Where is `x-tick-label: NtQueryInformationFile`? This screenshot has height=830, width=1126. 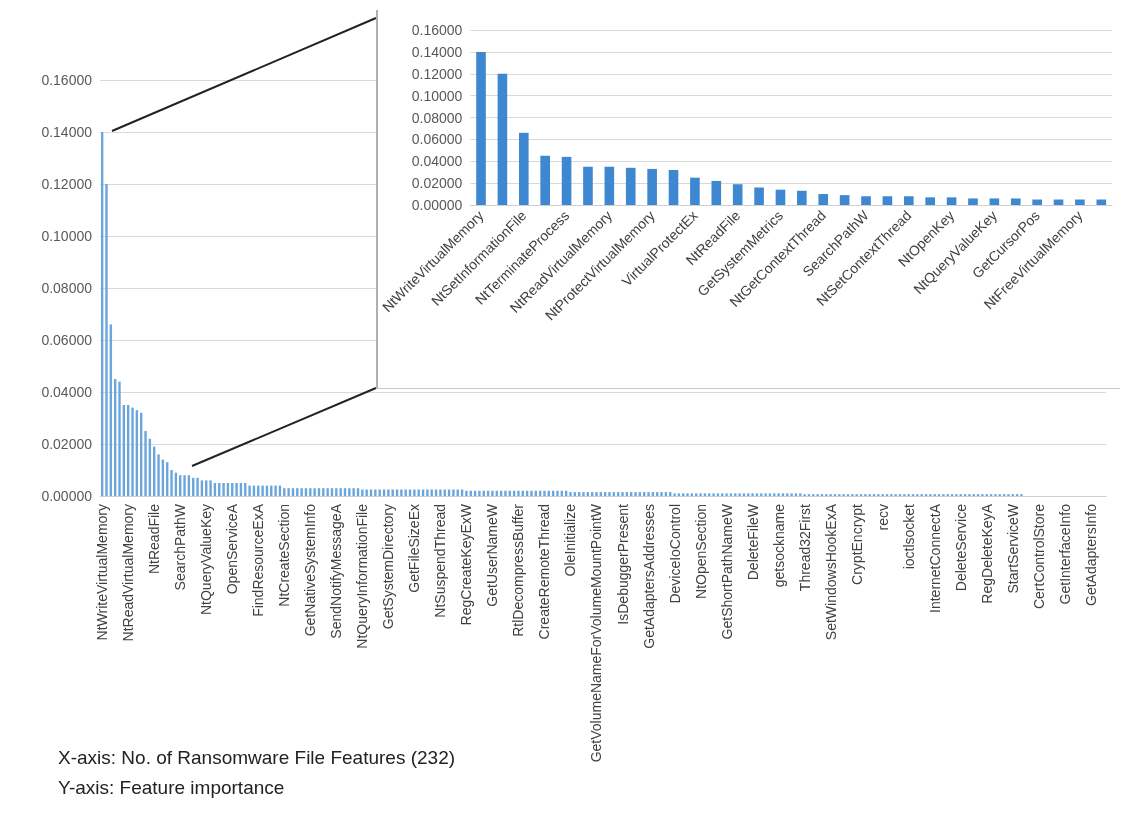
x-tick-label: NtQueryInformationFile is located at coordinates (362, 576).